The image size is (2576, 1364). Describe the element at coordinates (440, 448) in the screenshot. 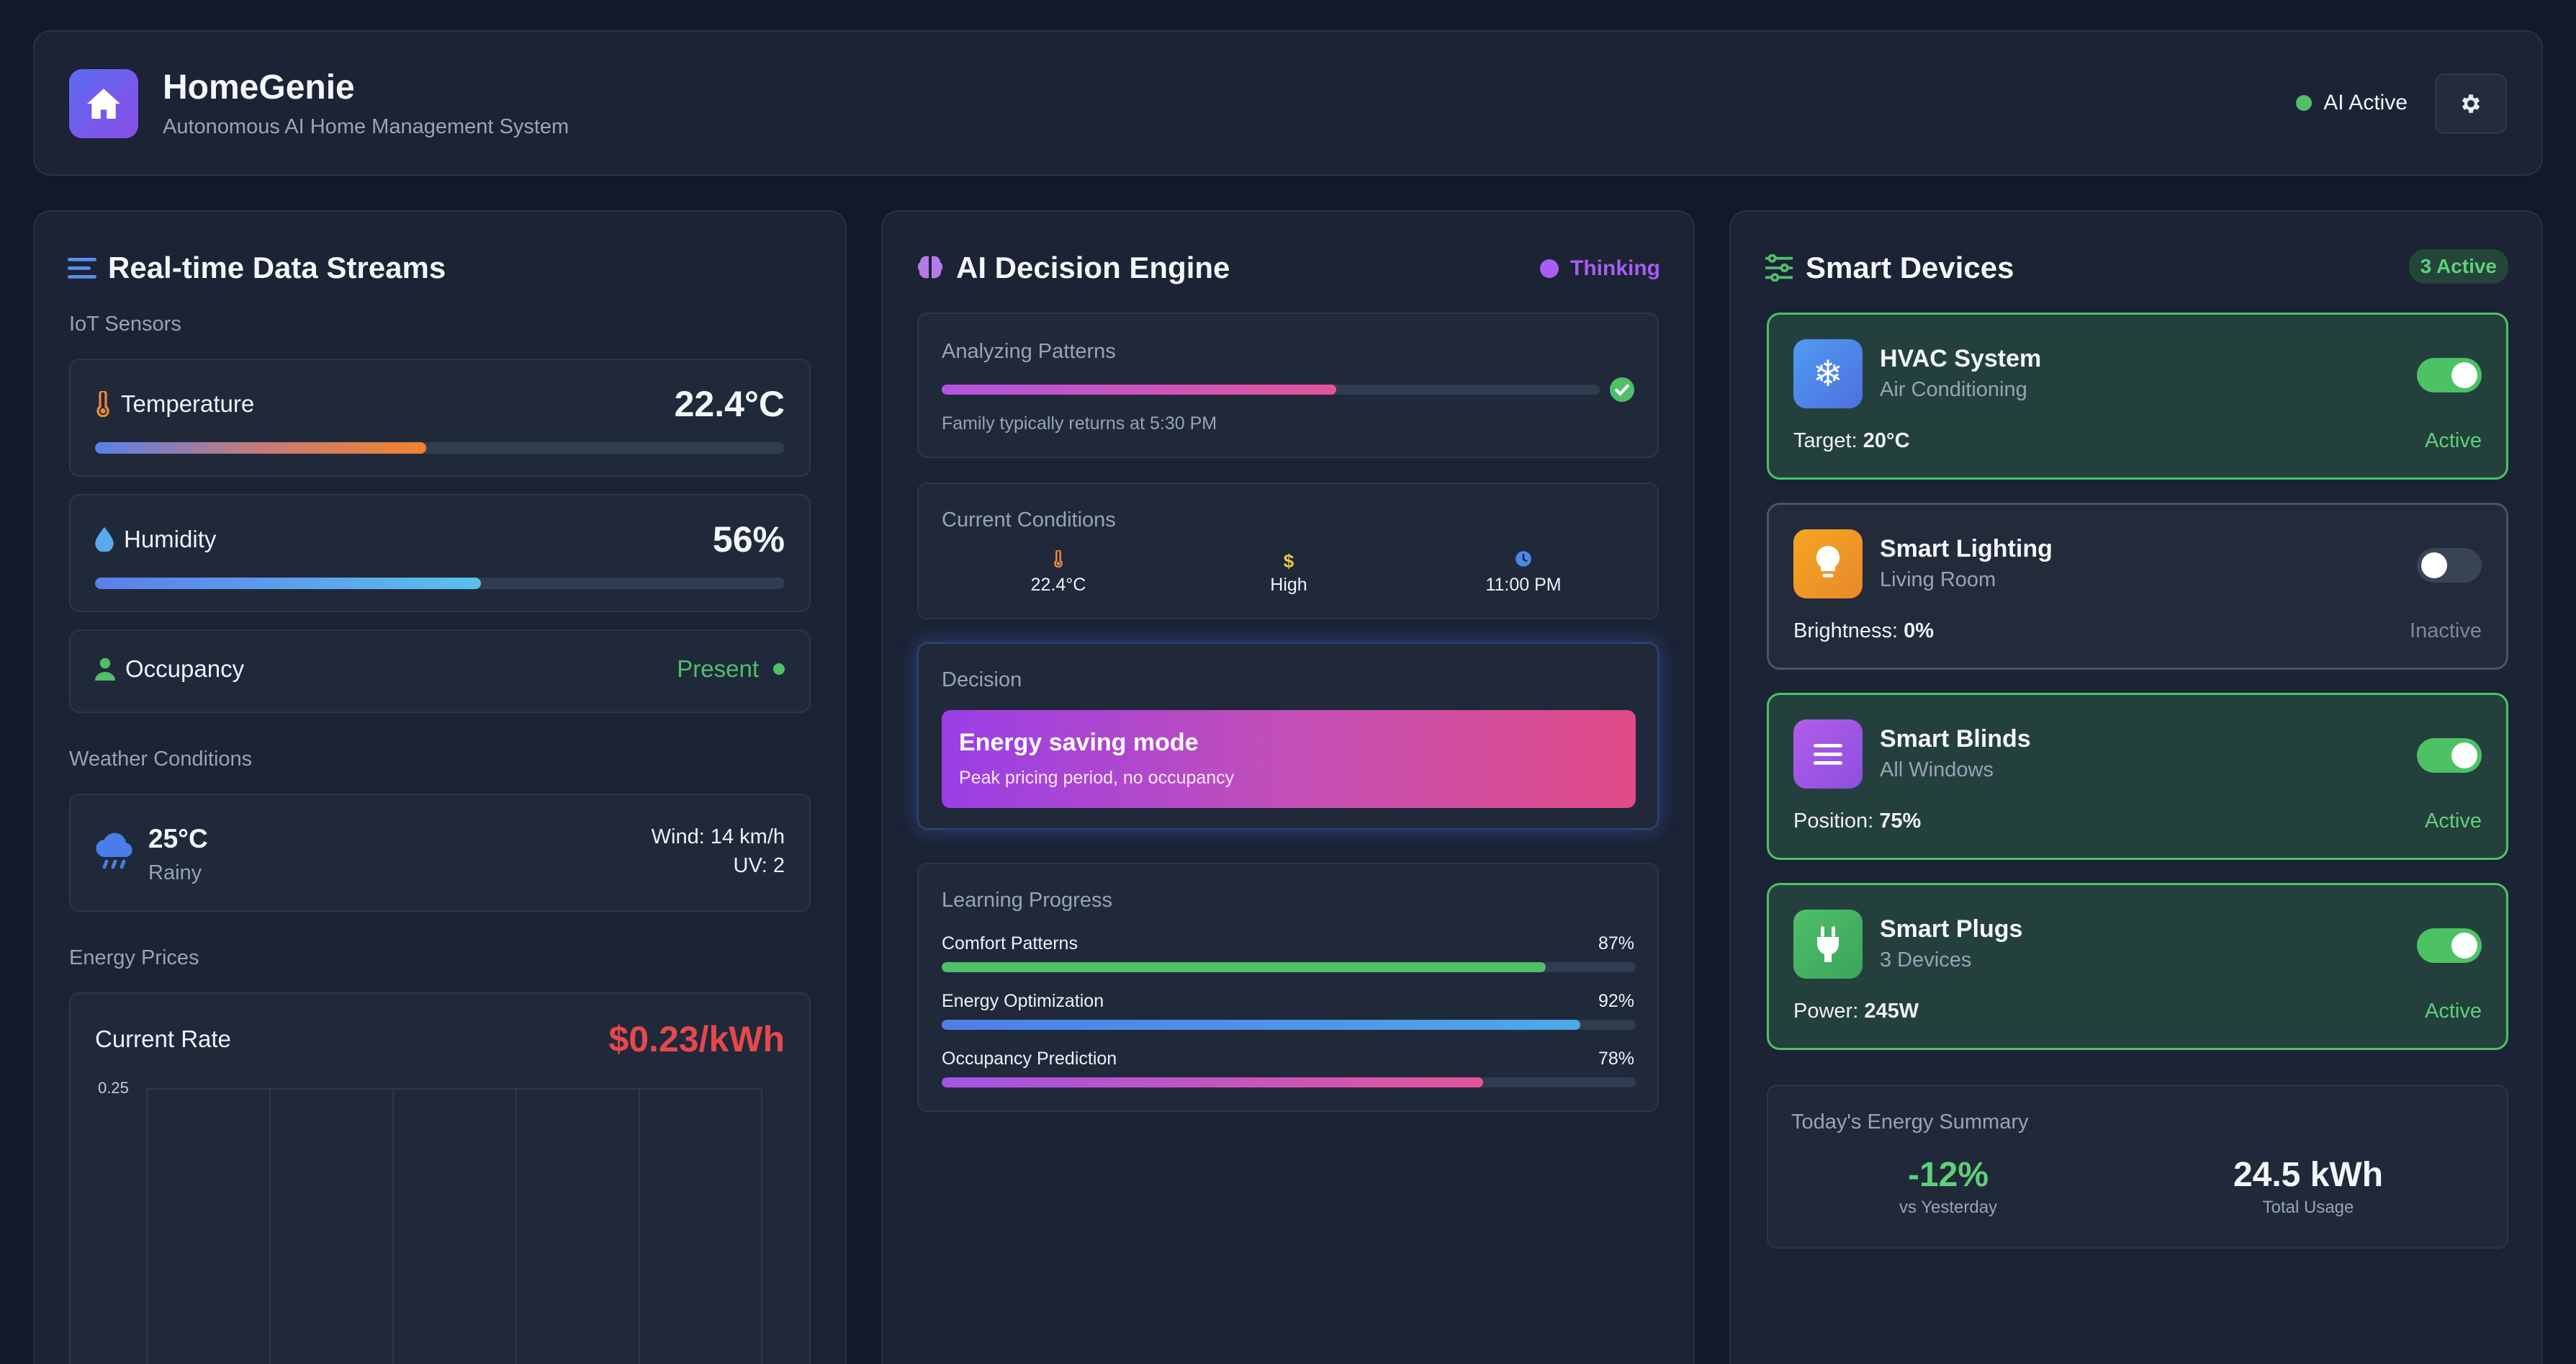

I see `temperature-bar` at that location.